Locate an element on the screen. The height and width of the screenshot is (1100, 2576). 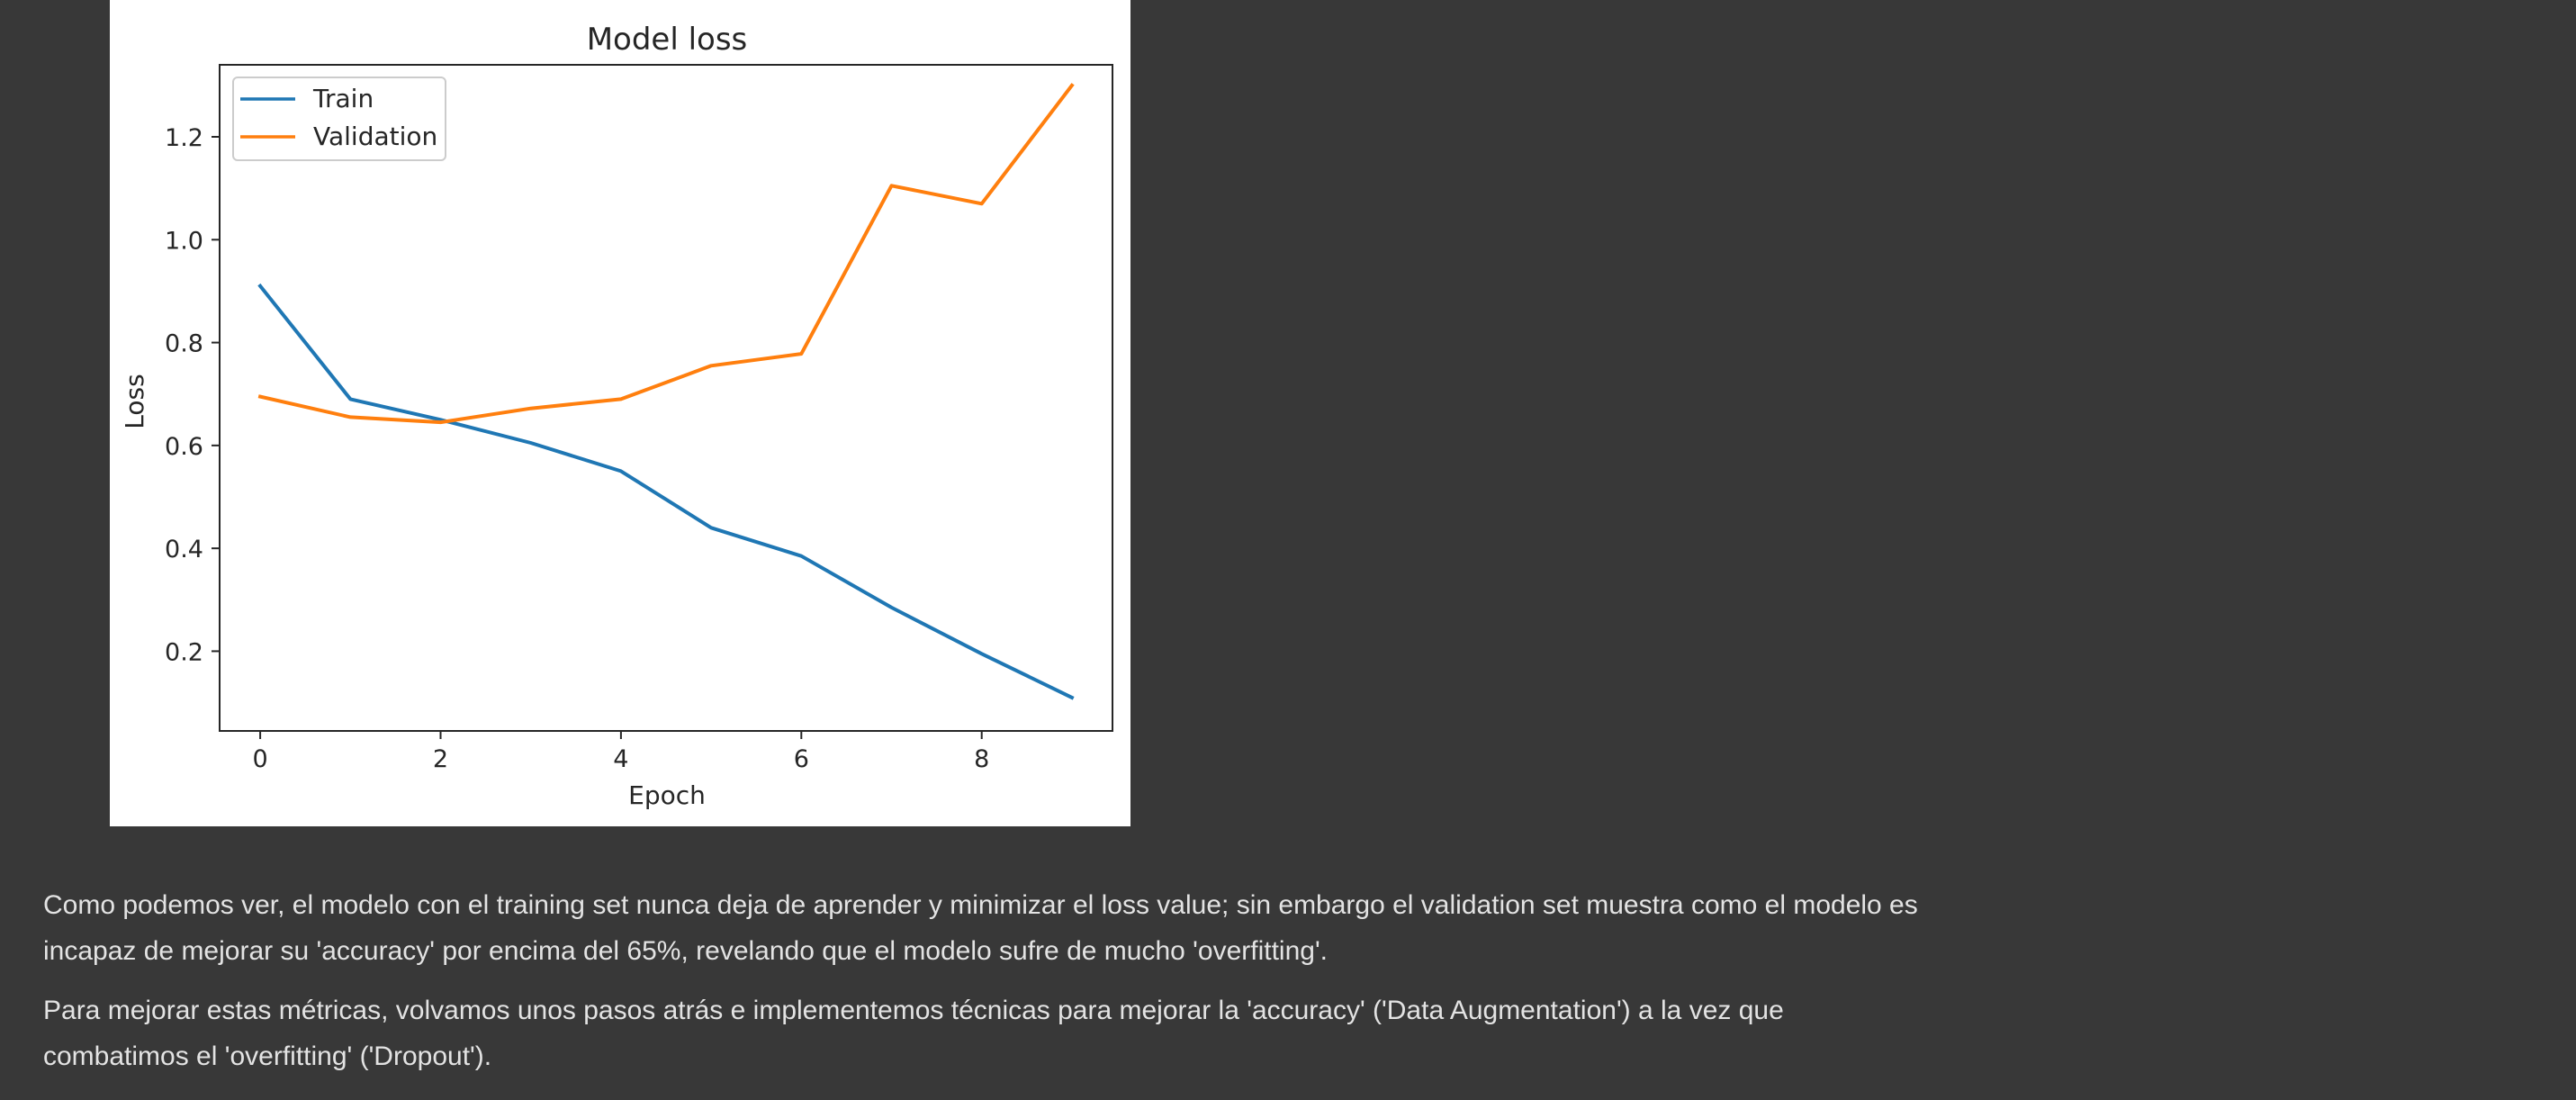
y-tick-label: 0.2 is located at coordinates (184, 652).